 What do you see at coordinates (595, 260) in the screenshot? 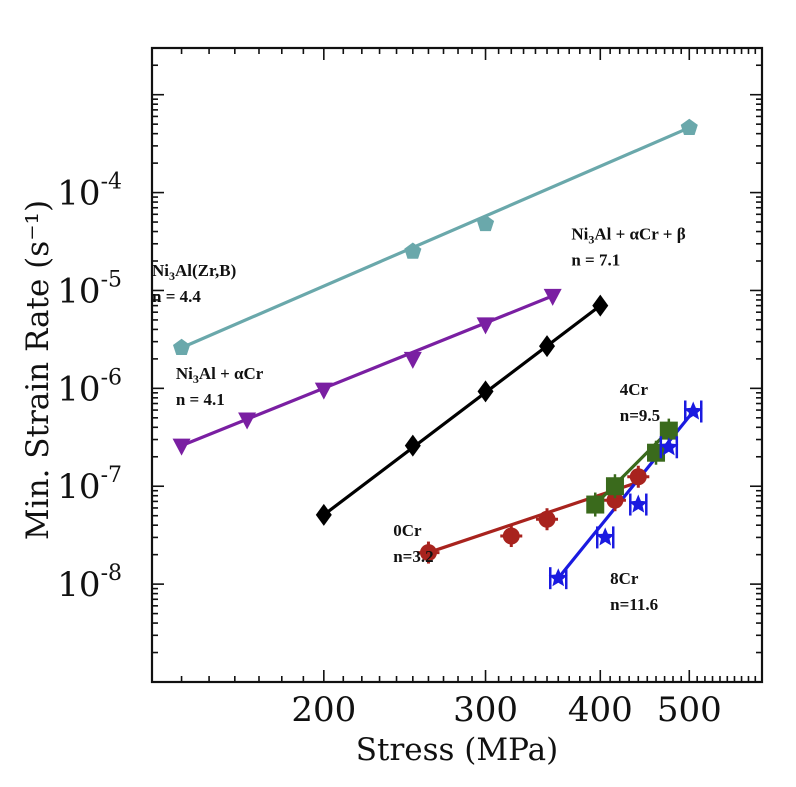
I see `annotation-label: n = 7.1` at bounding box center [595, 260].